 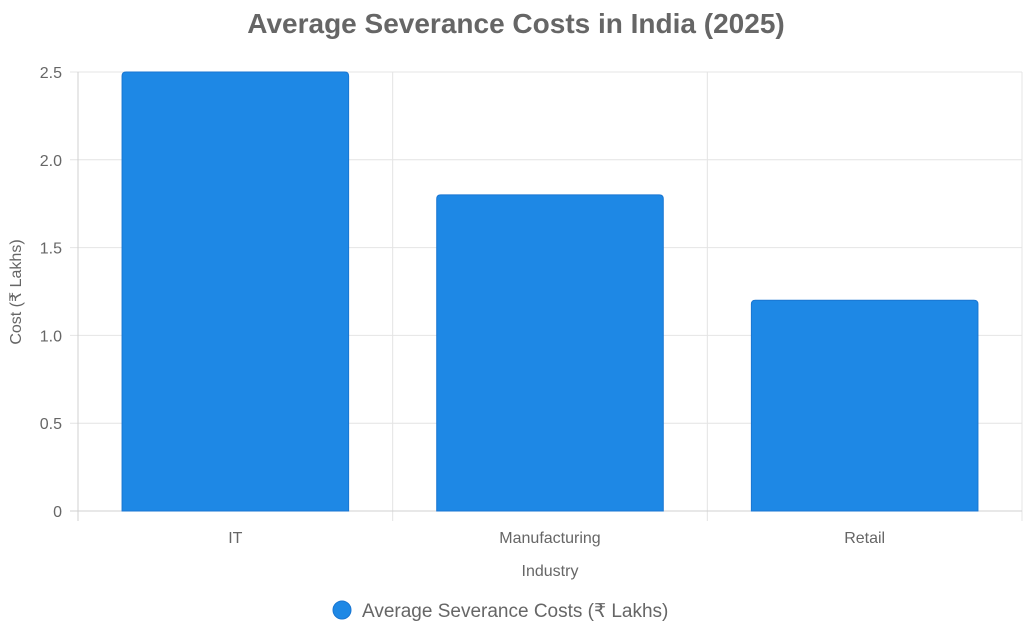 I want to click on legend-swatch, so click(x=342, y=610).